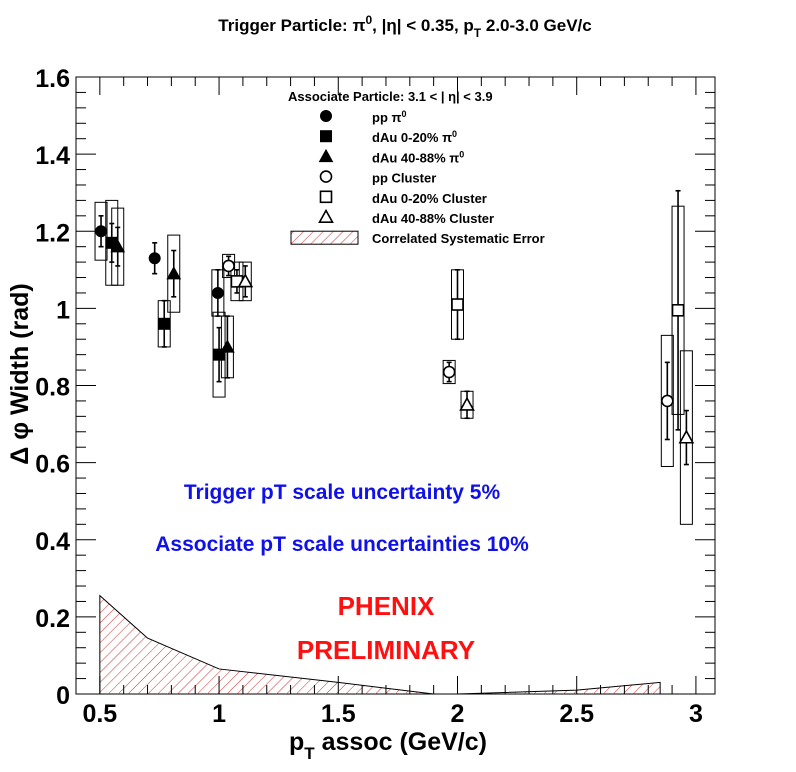 This screenshot has width=796, height=772. Describe the element at coordinates (342, 544) in the screenshot. I see `associate-scale-note: Associate pT scale uncertainties 10%` at that location.